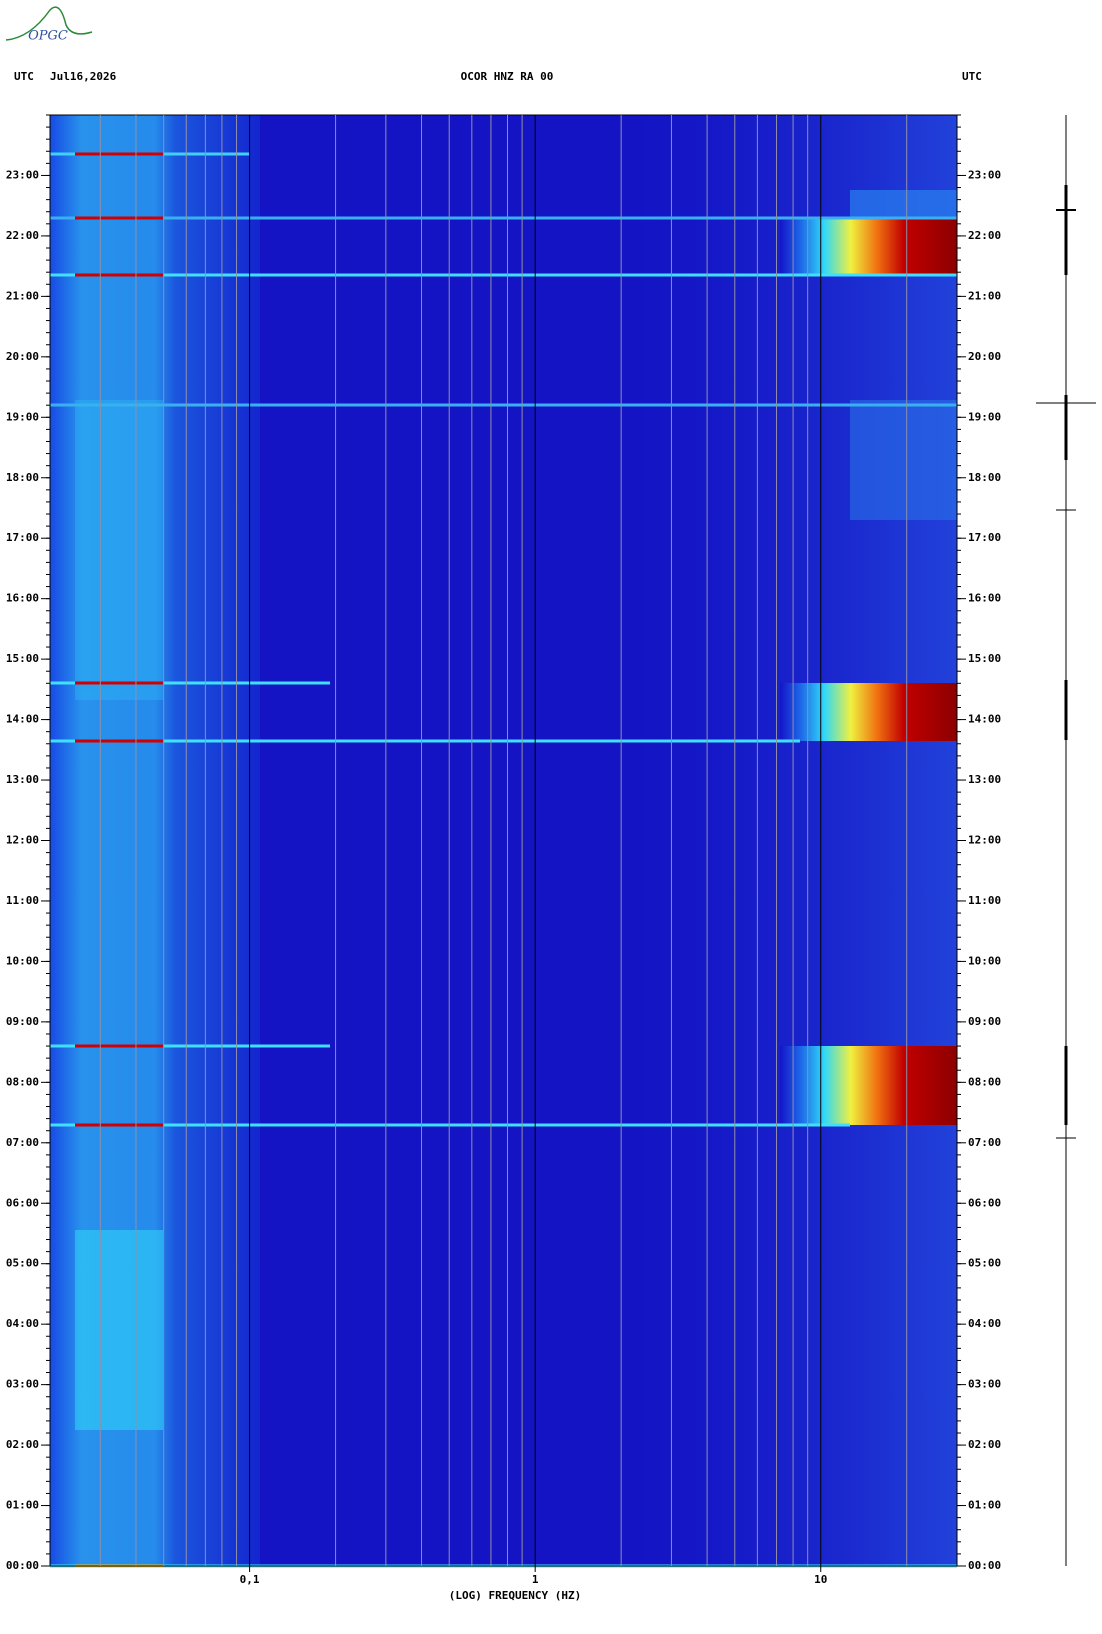 This screenshot has width=1102, height=1634. Describe the element at coordinates (984, 598) in the screenshot. I see `y-tick-label-right: 16:00` at that location.